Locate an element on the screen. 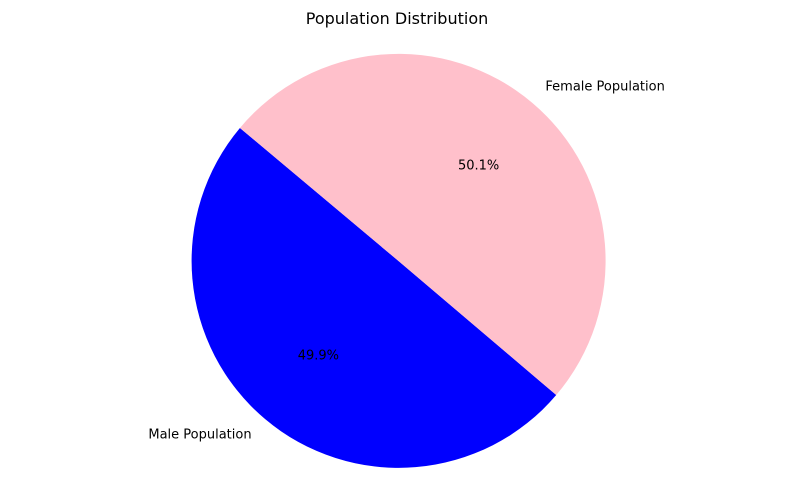  slice-category-label: Male Population is located at coordinates (199, 435).